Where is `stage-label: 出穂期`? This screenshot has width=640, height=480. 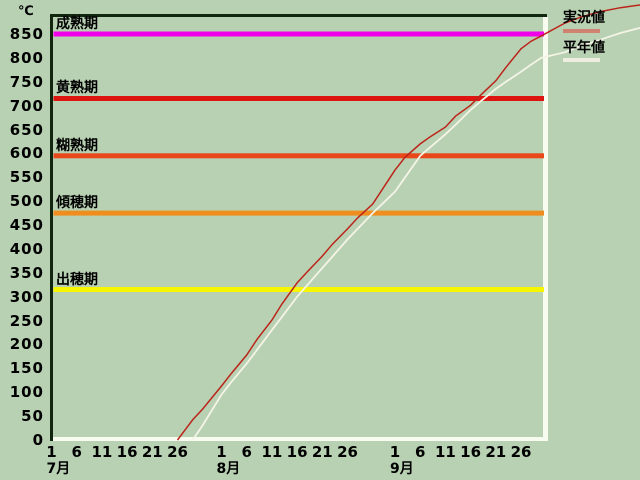
stage-label: 出穂期 is located at coordinates (77, 279).